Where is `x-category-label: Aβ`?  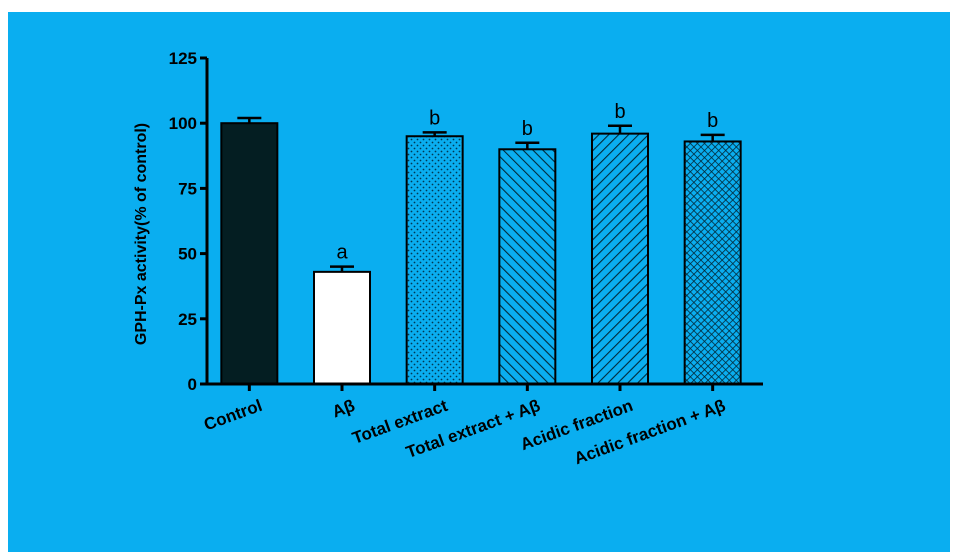 x-category-label: Aβ is located at coordinates (344, 409).